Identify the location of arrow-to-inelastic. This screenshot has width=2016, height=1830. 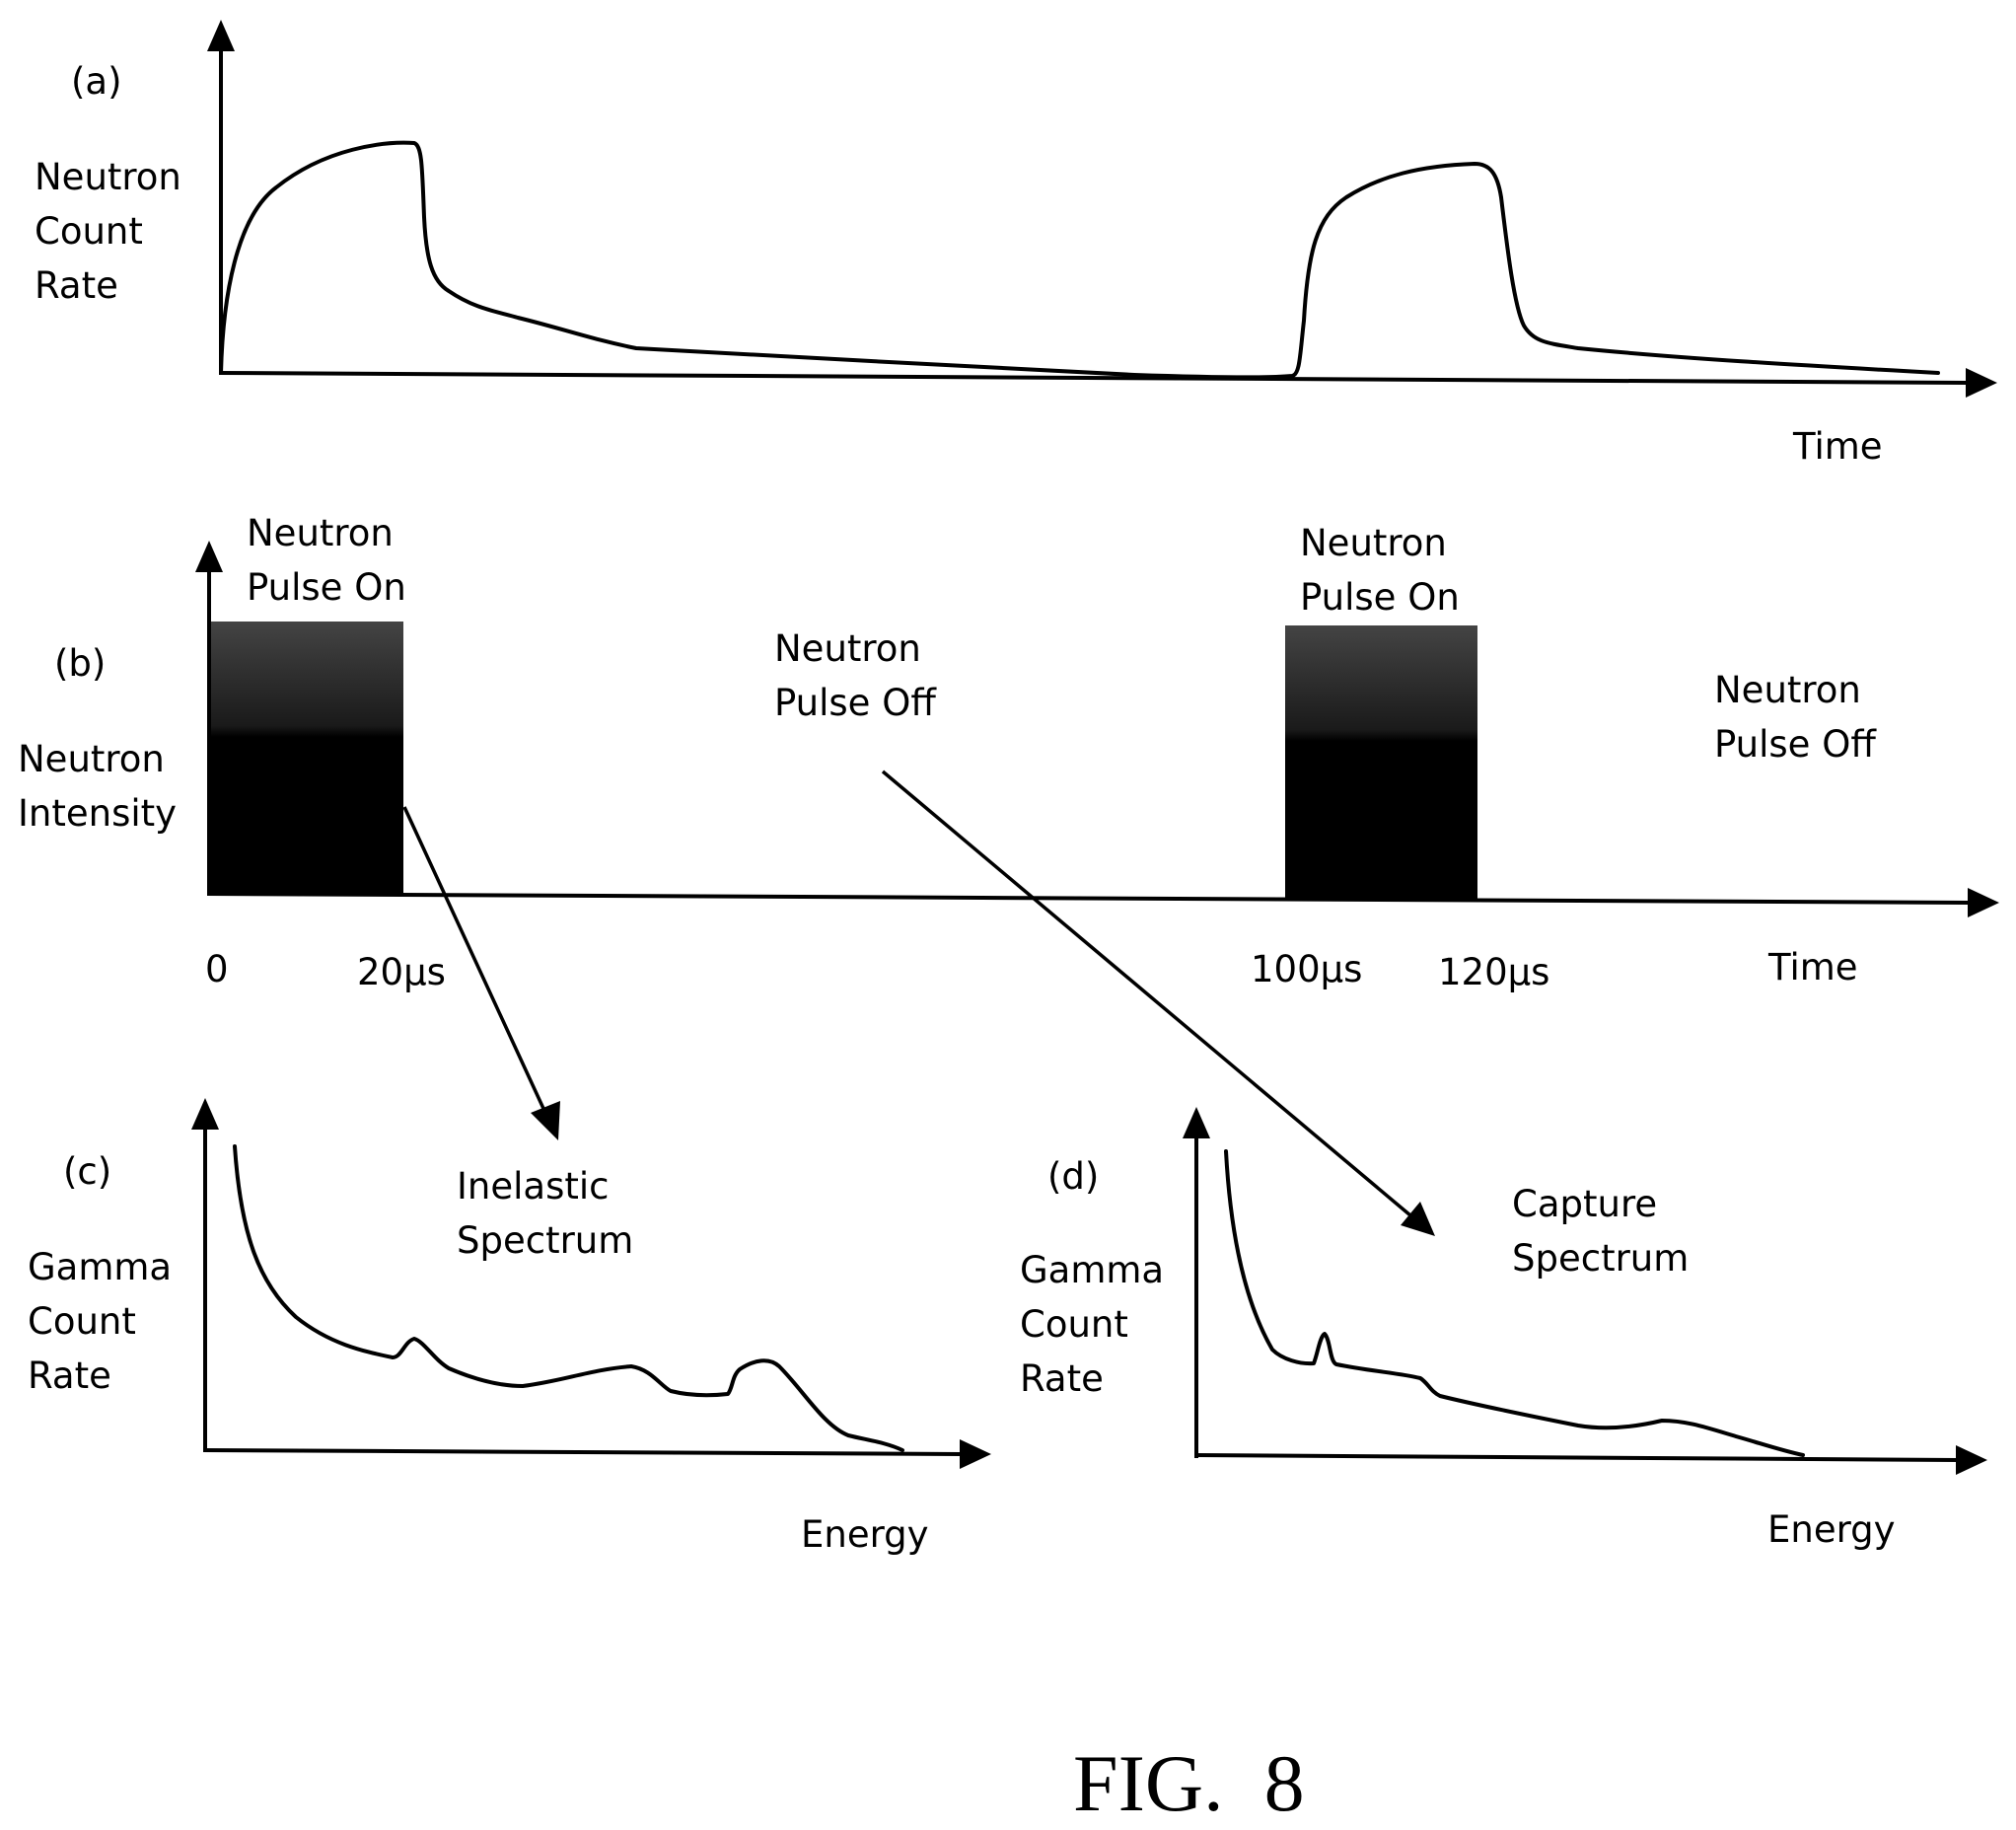
(481, 973).